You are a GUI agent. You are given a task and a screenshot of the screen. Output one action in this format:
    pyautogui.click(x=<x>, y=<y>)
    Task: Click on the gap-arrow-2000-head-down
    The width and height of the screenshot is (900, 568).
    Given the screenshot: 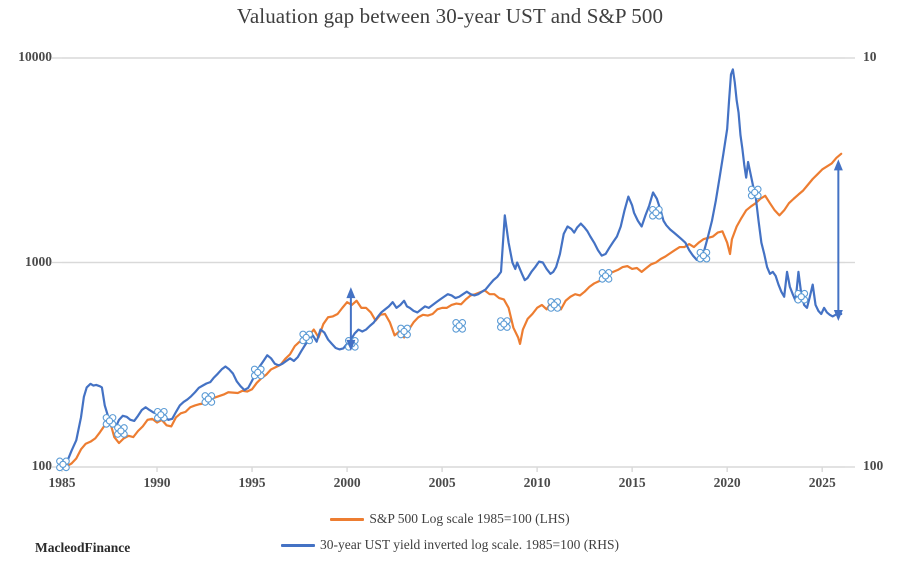 What is the action you would take?
    pyautogui.click(x=351, y=345)
    